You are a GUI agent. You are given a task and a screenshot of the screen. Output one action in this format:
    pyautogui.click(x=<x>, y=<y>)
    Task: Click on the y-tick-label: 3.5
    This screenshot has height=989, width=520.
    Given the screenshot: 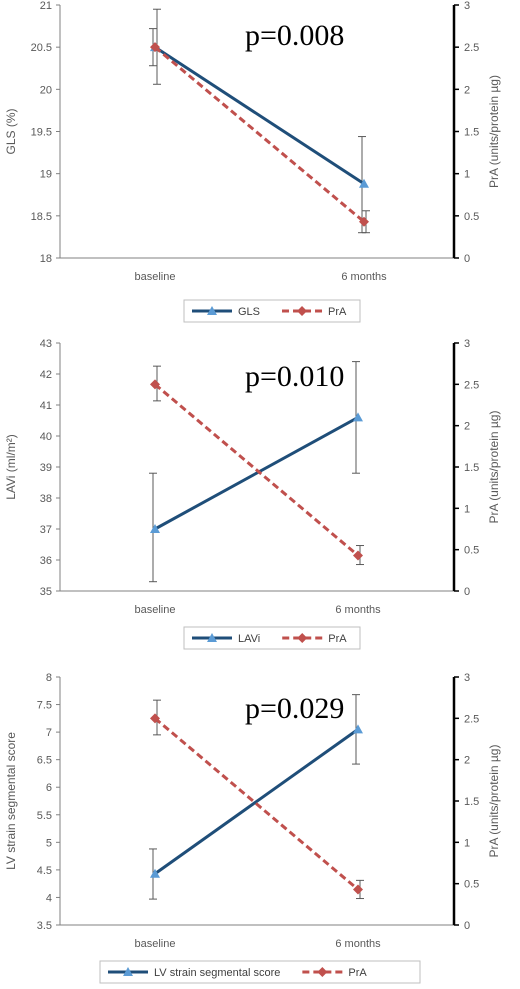 What is the action you would take?
    pyautogui.click(x=44, y=926)
    